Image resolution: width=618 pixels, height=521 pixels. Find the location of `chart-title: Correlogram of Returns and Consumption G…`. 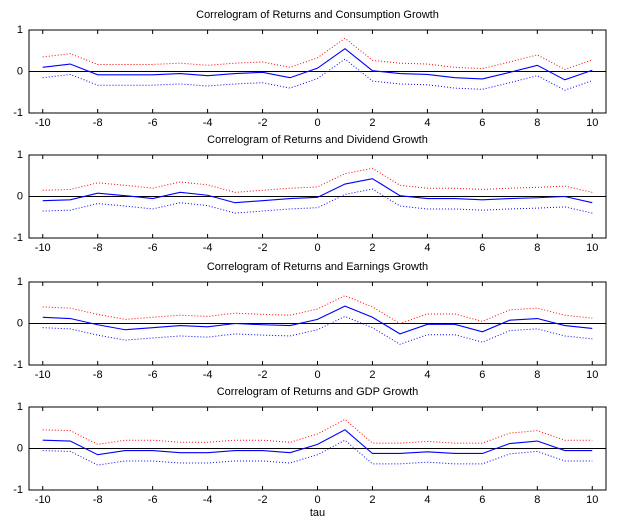

chart-title: Correlogram of Returns and Consumption G… is located at coordinates (317, 15).